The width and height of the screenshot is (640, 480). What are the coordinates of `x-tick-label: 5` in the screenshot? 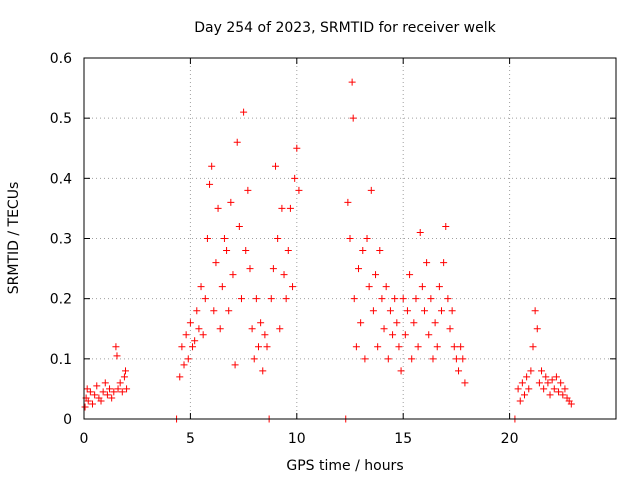 It's located at (190, 439).